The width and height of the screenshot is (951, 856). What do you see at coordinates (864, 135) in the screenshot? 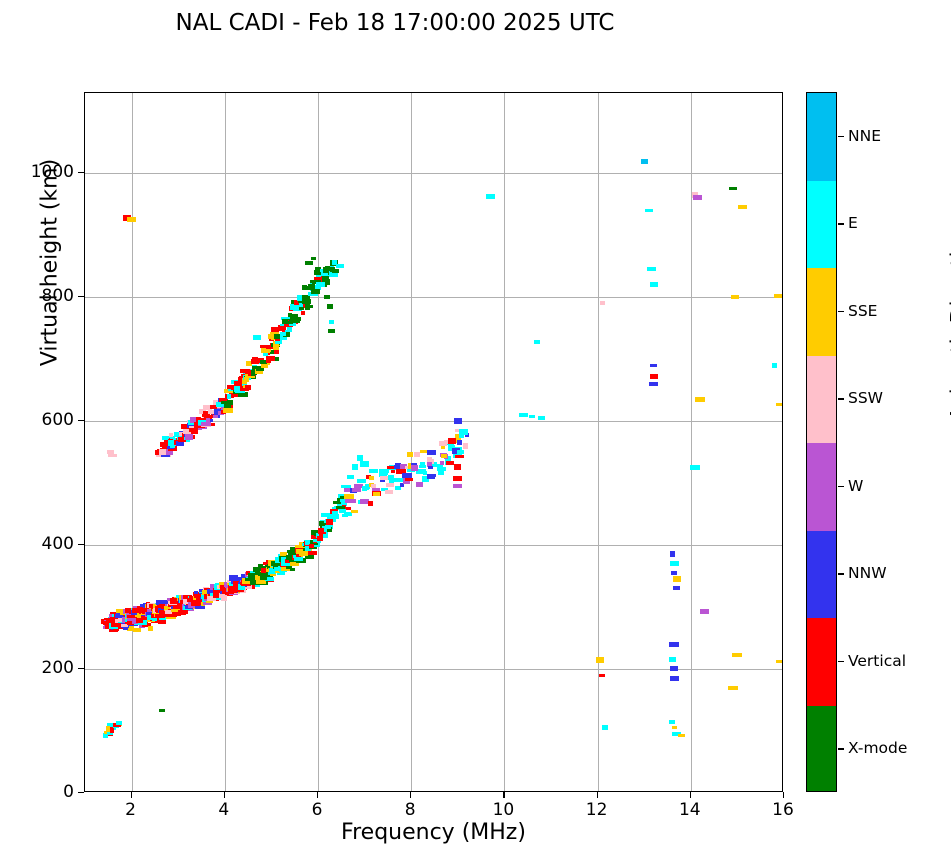
I see `colorbar-label-nne: NNE` at bounding box center [864, 135].